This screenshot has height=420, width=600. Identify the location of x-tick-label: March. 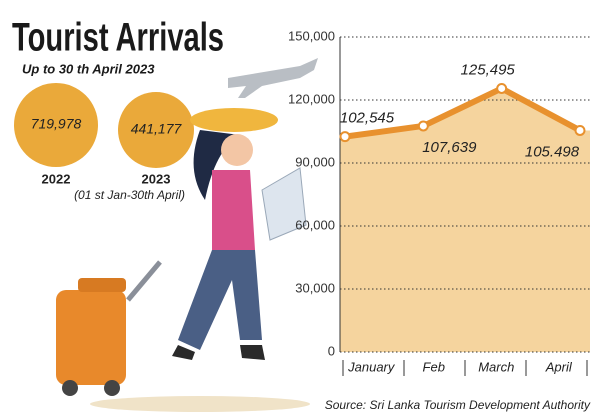
(496, 366).